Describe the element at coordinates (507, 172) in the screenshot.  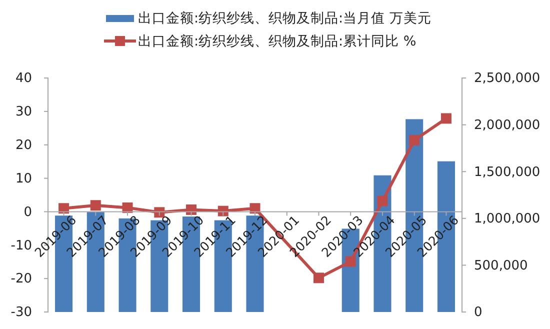
I see `y2-tick-label: 1,500,000` at that location.